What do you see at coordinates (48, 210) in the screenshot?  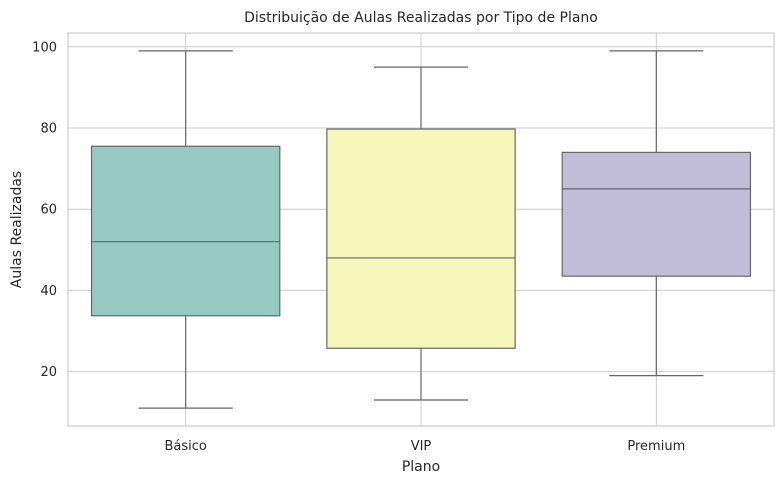 I see `y-tick-label: 60` at bounding box center [48, 210].